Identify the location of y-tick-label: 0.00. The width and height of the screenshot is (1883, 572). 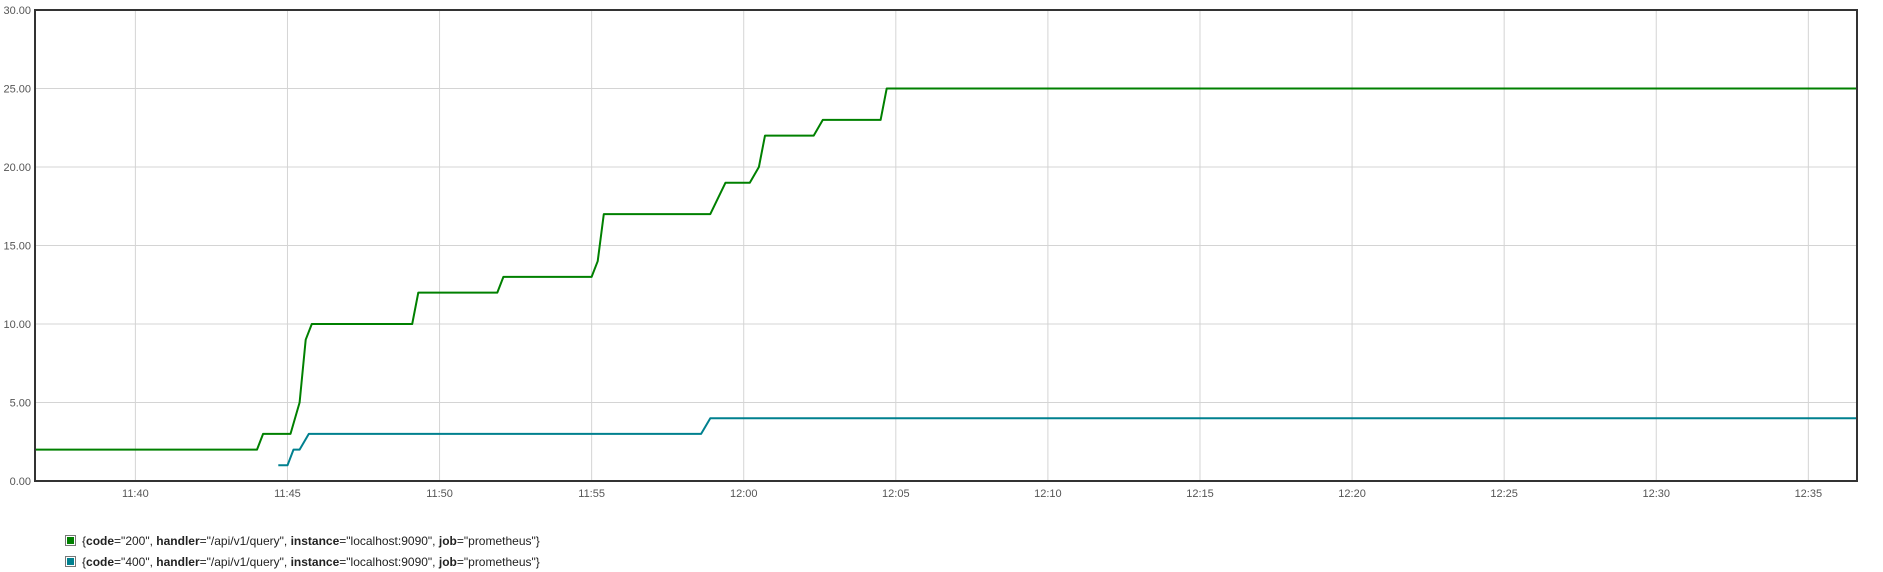
(20, 482).